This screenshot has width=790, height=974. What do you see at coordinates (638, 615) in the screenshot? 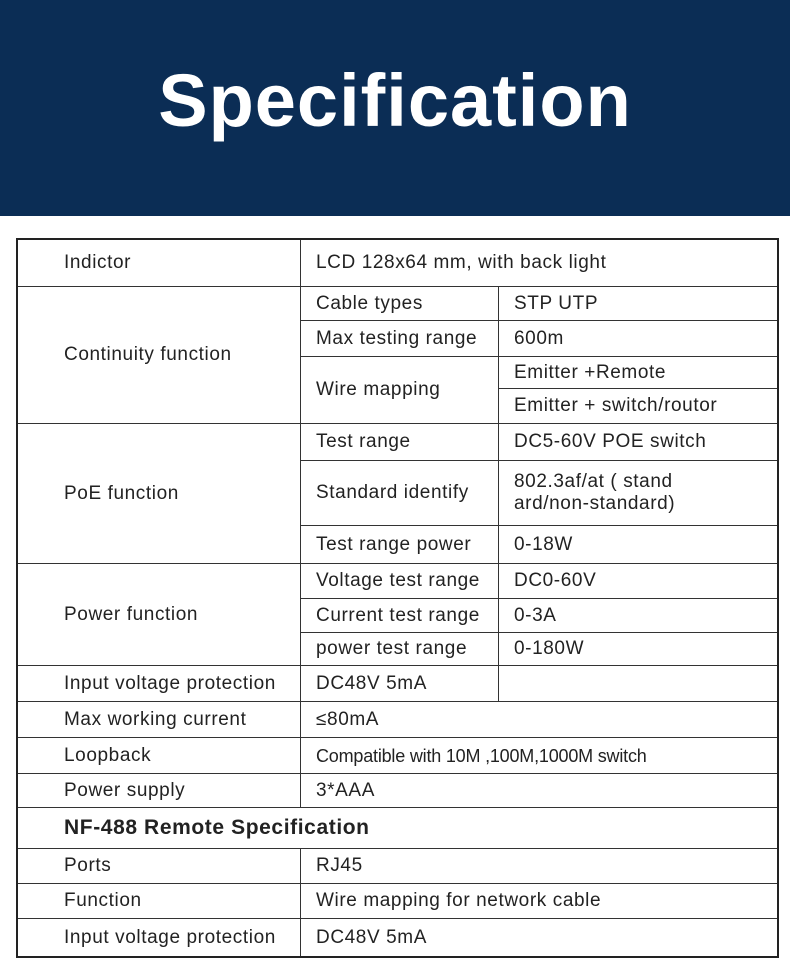
I see `cell-value: 0-3A` at bounding box center [638, 615].